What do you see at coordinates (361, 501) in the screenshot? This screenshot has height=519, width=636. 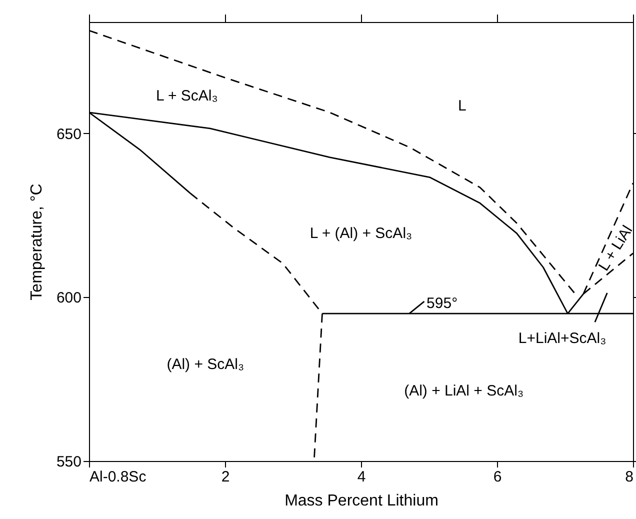 I see `x-axis-title: Mass Percent Lithium` at bounding box center [361, 501].